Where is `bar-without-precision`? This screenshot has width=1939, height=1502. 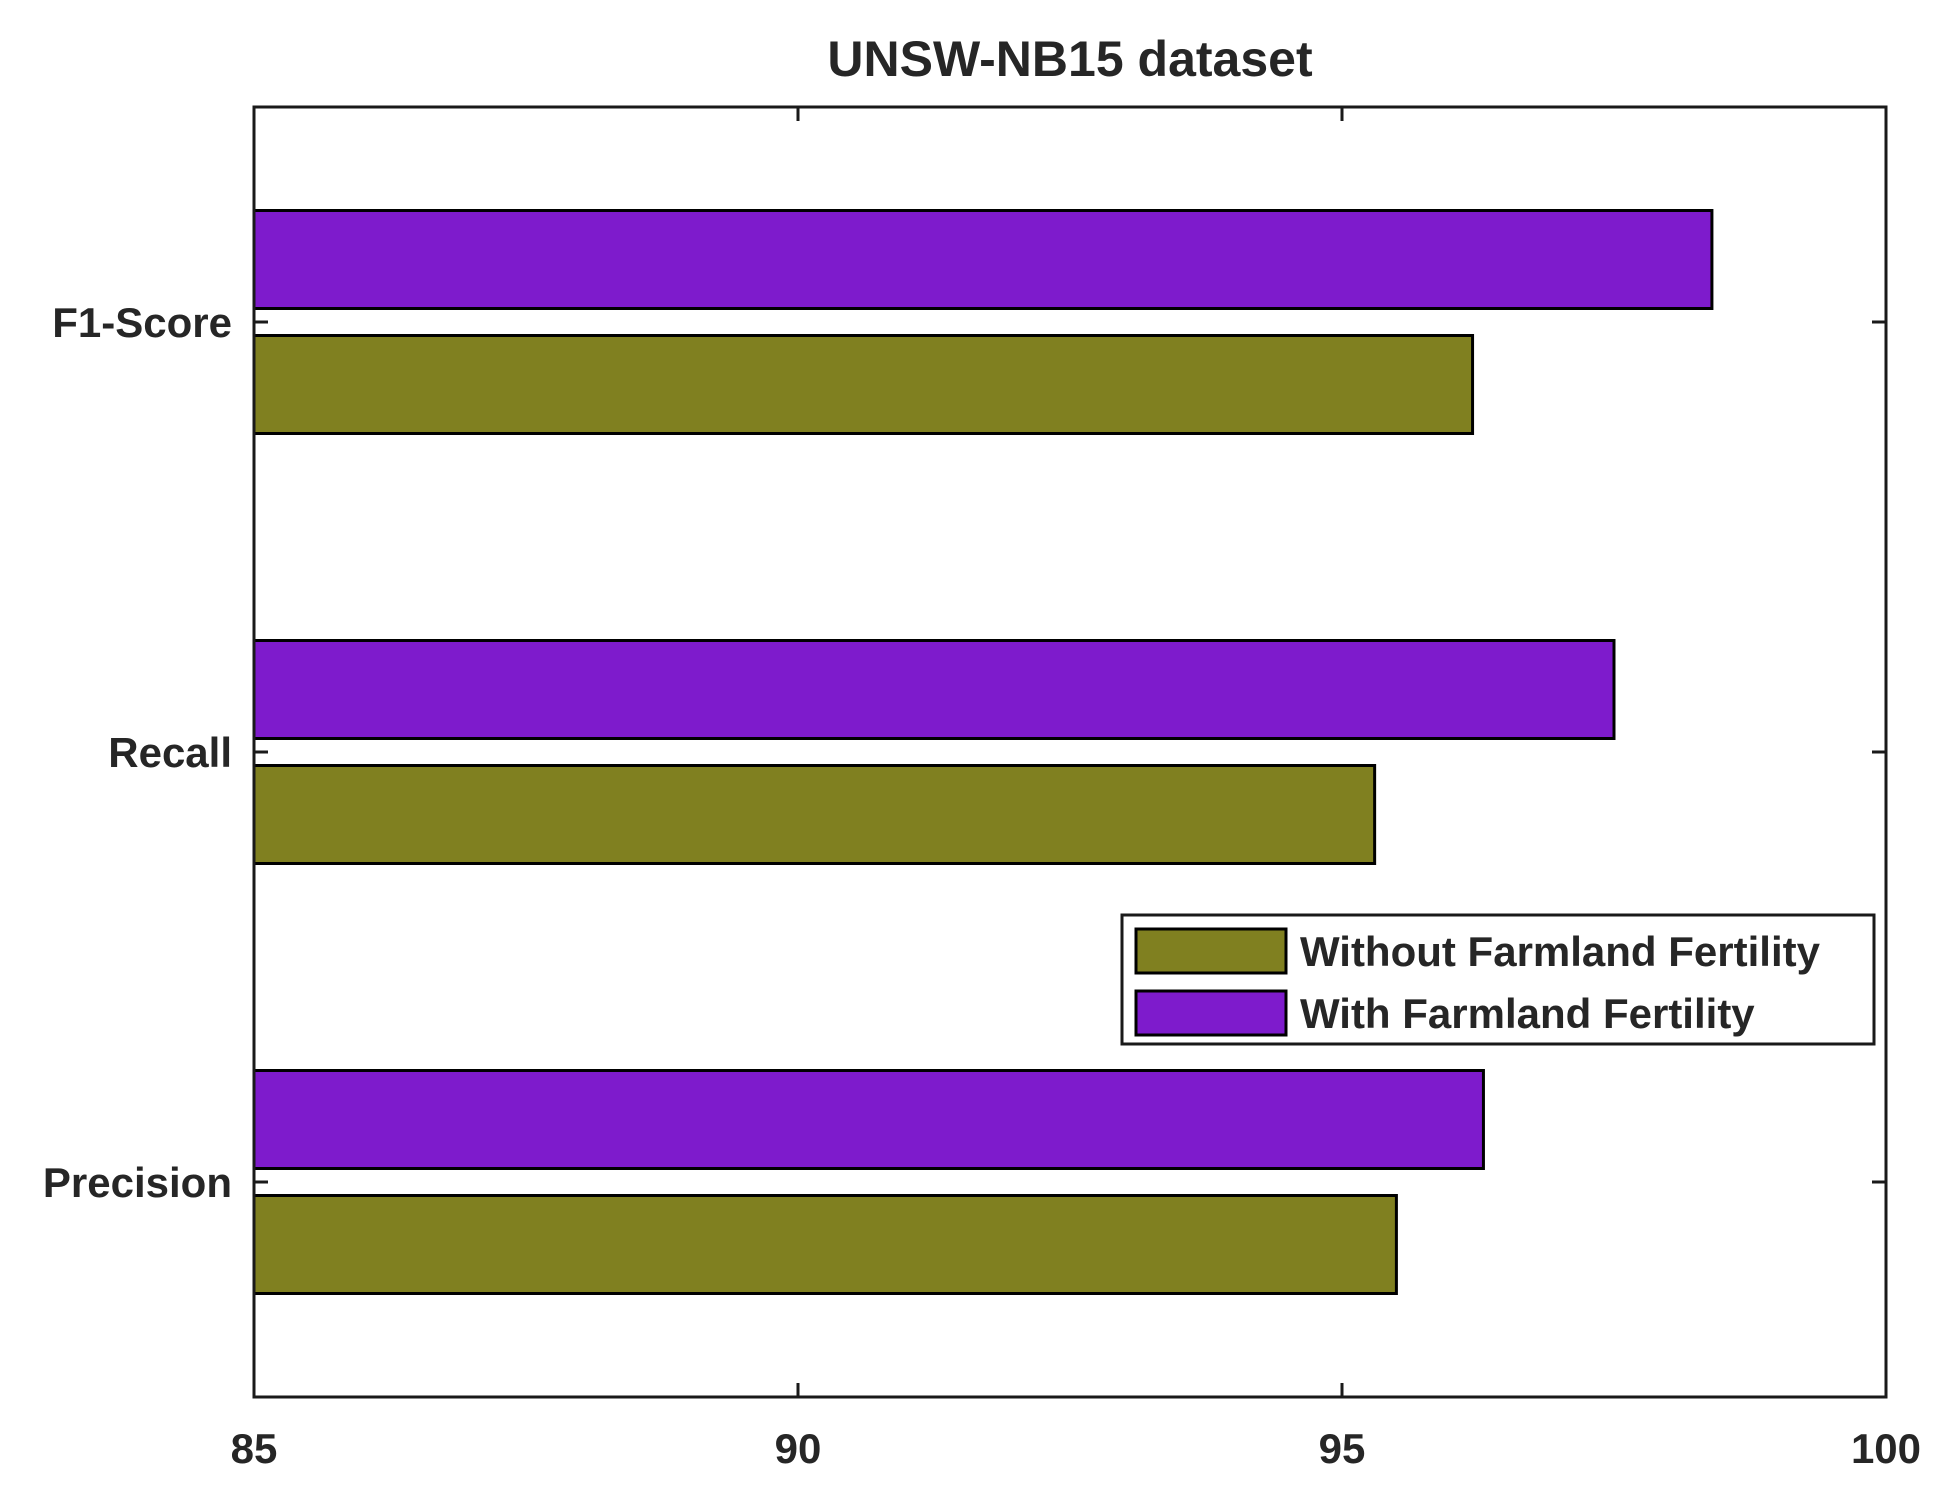 bar-without-precision is located at coordinates (825, 1244).